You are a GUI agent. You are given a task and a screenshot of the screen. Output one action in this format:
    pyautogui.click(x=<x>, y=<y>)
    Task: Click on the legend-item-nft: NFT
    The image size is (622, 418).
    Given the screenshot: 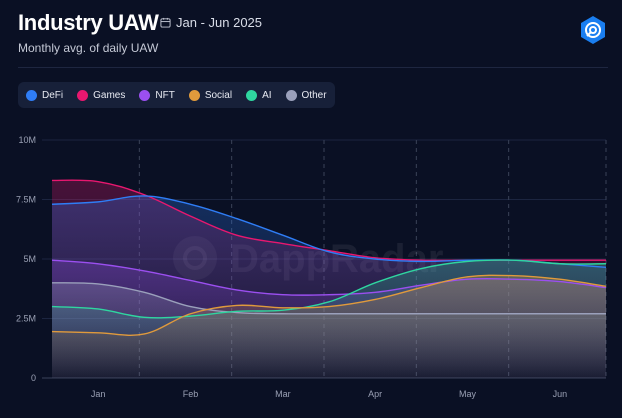 What is the action you would take?
    pyautogui.click(x=157, y=95)
    